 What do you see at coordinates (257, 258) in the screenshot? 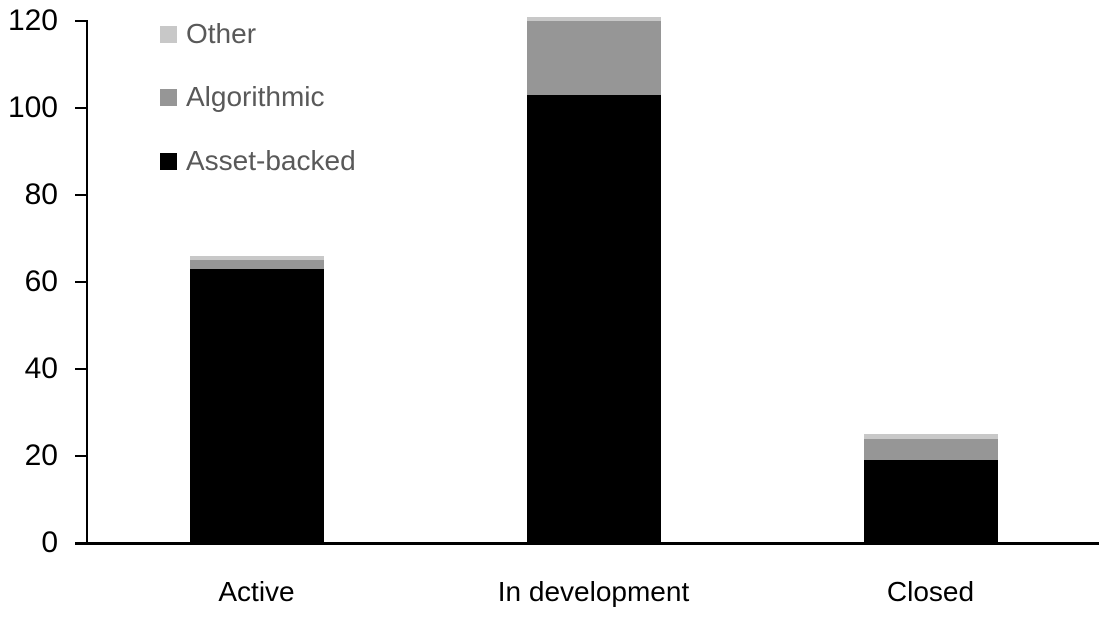
I see `bar-segment-active-other` at bounding box center [257, 258].